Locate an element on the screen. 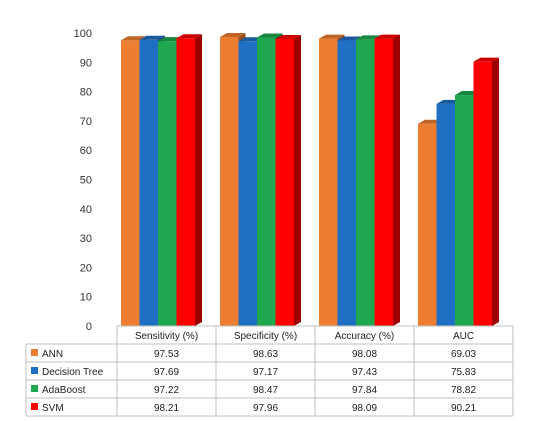  y-tick-label: 70 is located at coordinates (86, 122).